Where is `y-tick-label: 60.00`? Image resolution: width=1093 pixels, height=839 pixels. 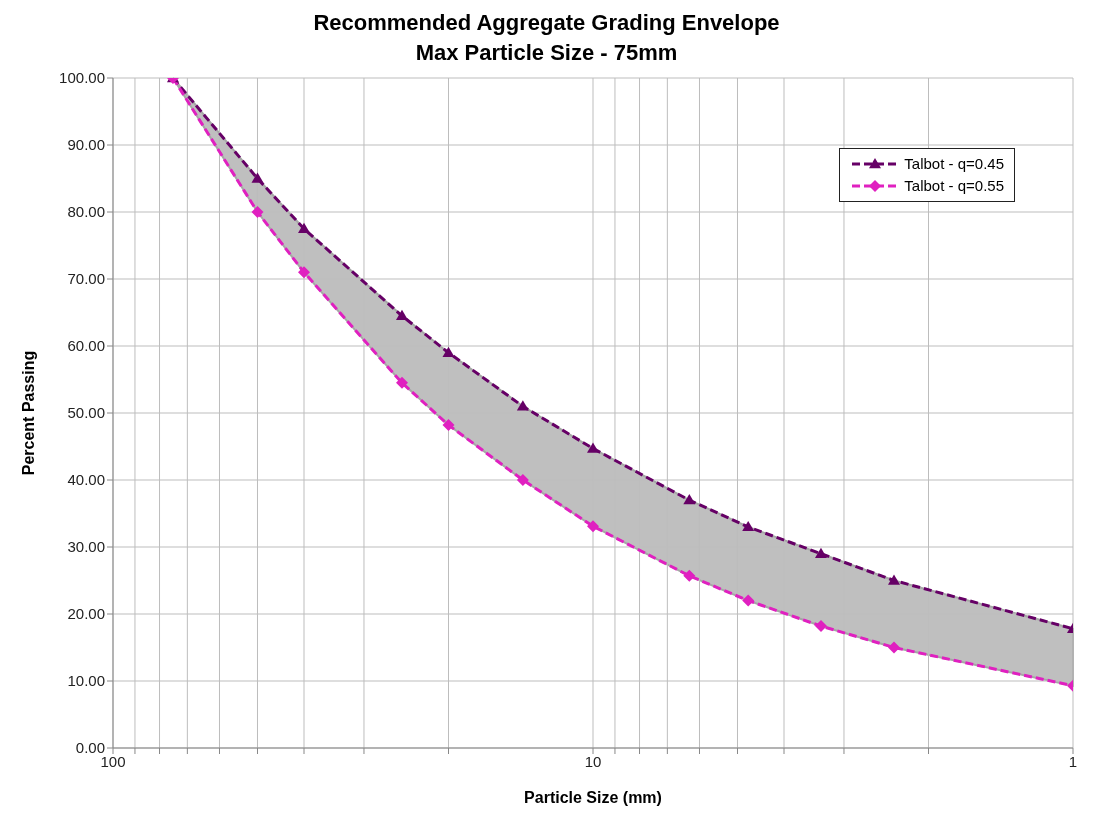
y-tick-label: 60.00 is located at coordinates (86, 346).